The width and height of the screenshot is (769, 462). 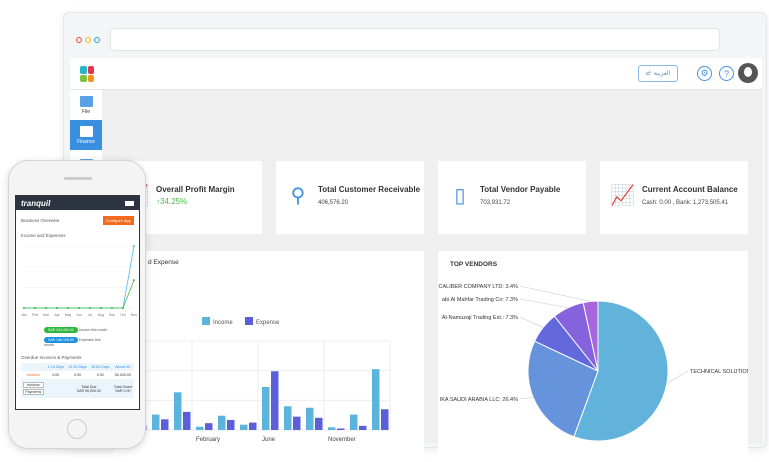 What do you see at coordinates (77, 429) in the screenshot?
I see `home-button` at bounding box center [77, 429].